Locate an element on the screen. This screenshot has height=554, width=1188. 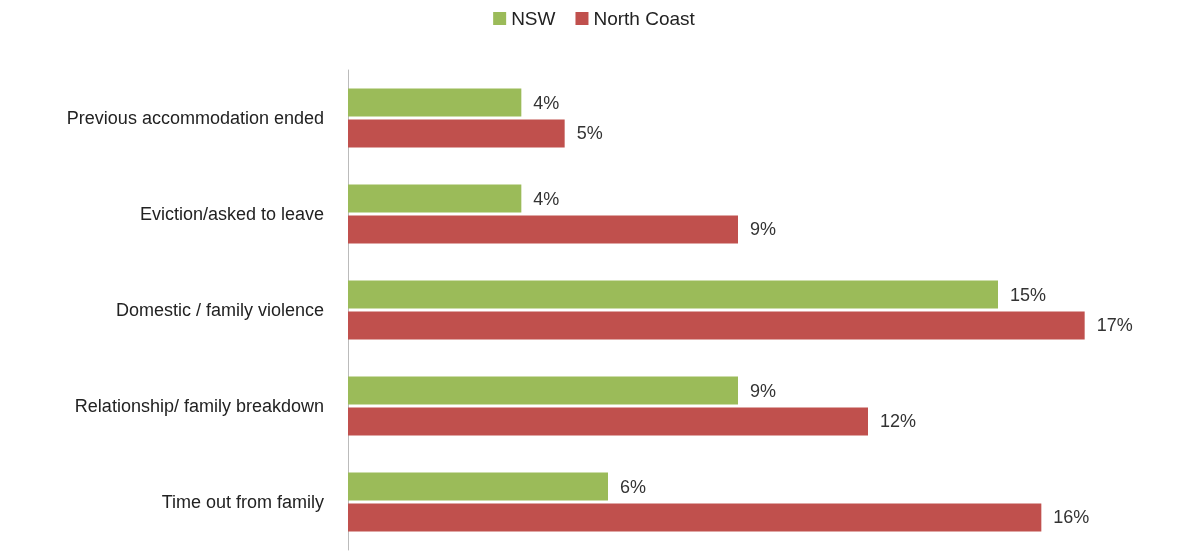
data-label: 15% is located at coordinates (1028, 294).